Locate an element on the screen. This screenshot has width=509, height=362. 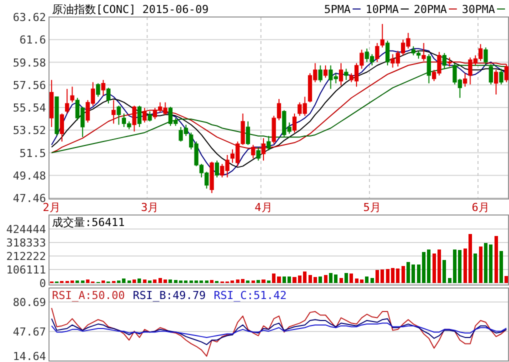
x-tick-label: 5月 is located at coordinates (372, 207).